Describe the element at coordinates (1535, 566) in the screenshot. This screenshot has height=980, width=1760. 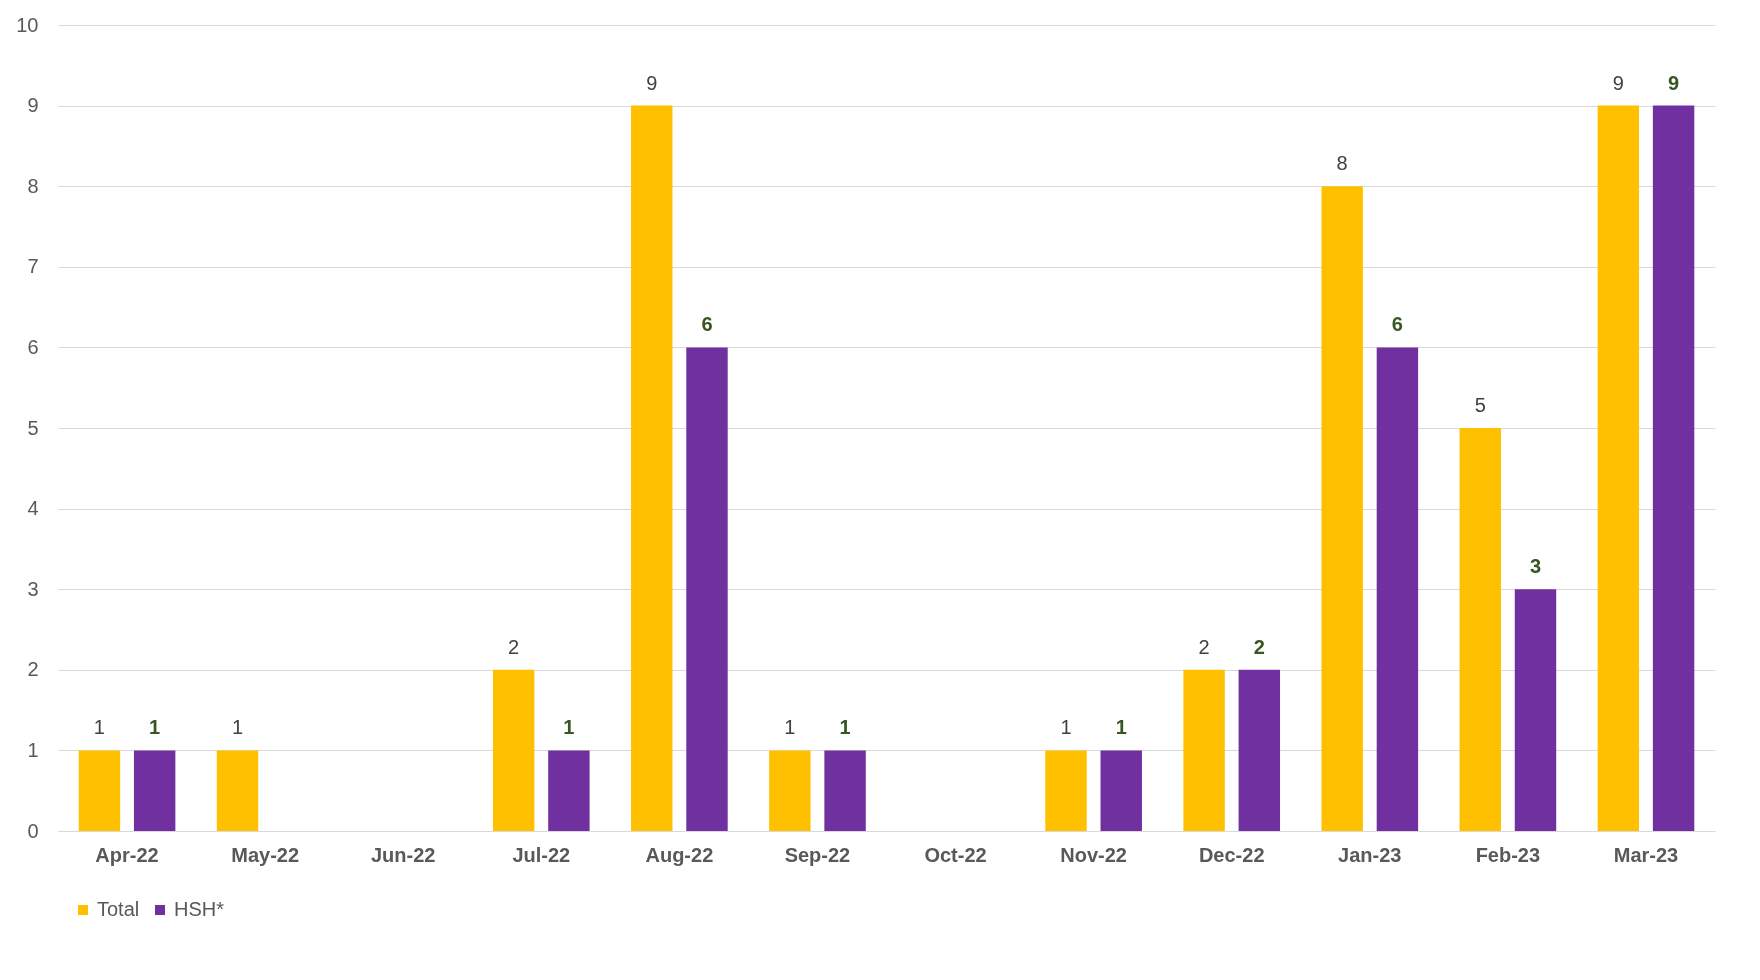
I see `data-label: 3` at that location.